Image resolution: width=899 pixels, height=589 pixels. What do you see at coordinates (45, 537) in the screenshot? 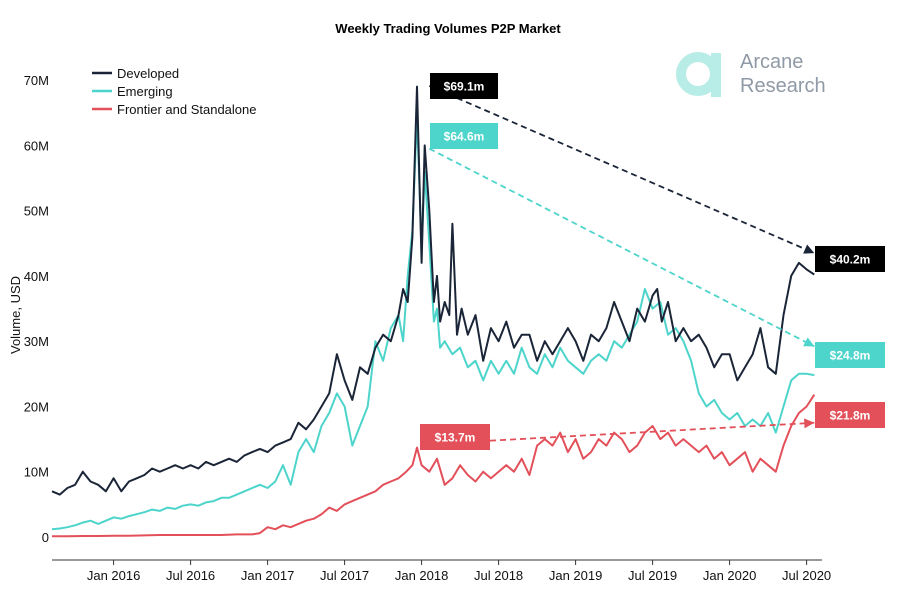
I see `y-tick-label-0: 0` at bounding box center [45, 537].